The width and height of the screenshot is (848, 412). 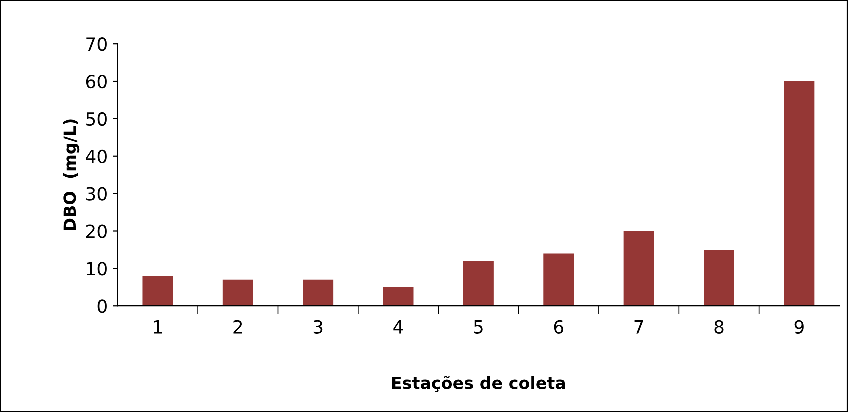 What do you see at coordinates (96, 194) in the screenshot?
I see `y-tick-label: 30` at bounding box center [96, 194].